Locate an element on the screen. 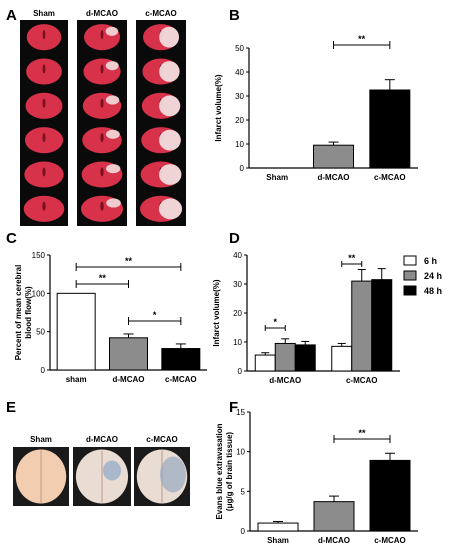 Image resolution: width=451 pixels, height=550 pixels. x-tick-label: sham is located at coordinates (76, 379).